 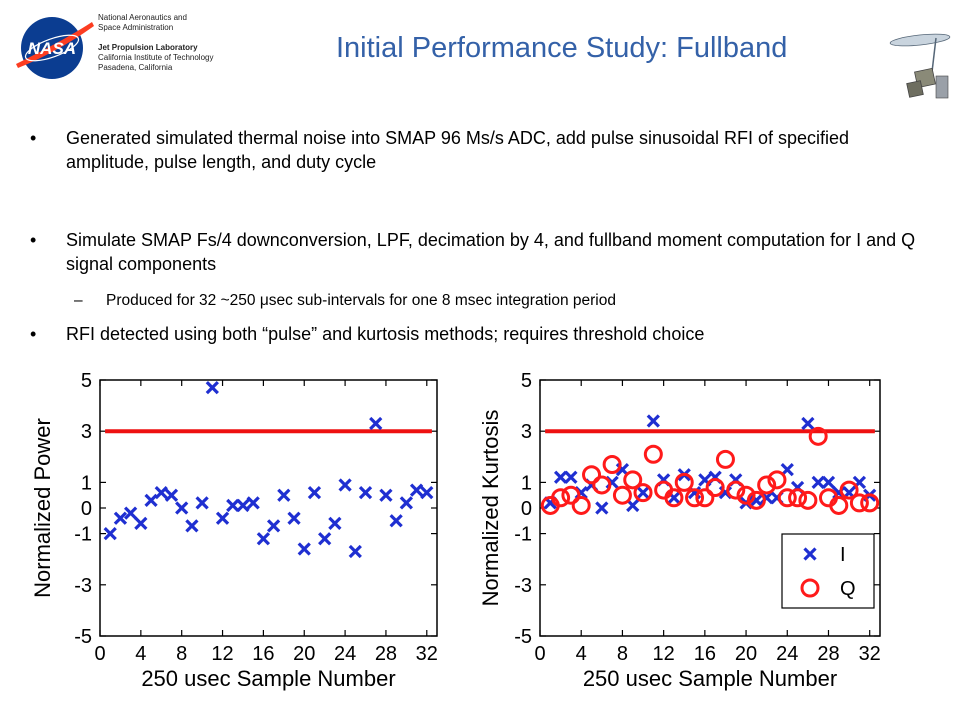 What do you see at coordinates (386, 654) in the screenshot?
I see `x-tick-label: 28` at bounding box center [386, 654].